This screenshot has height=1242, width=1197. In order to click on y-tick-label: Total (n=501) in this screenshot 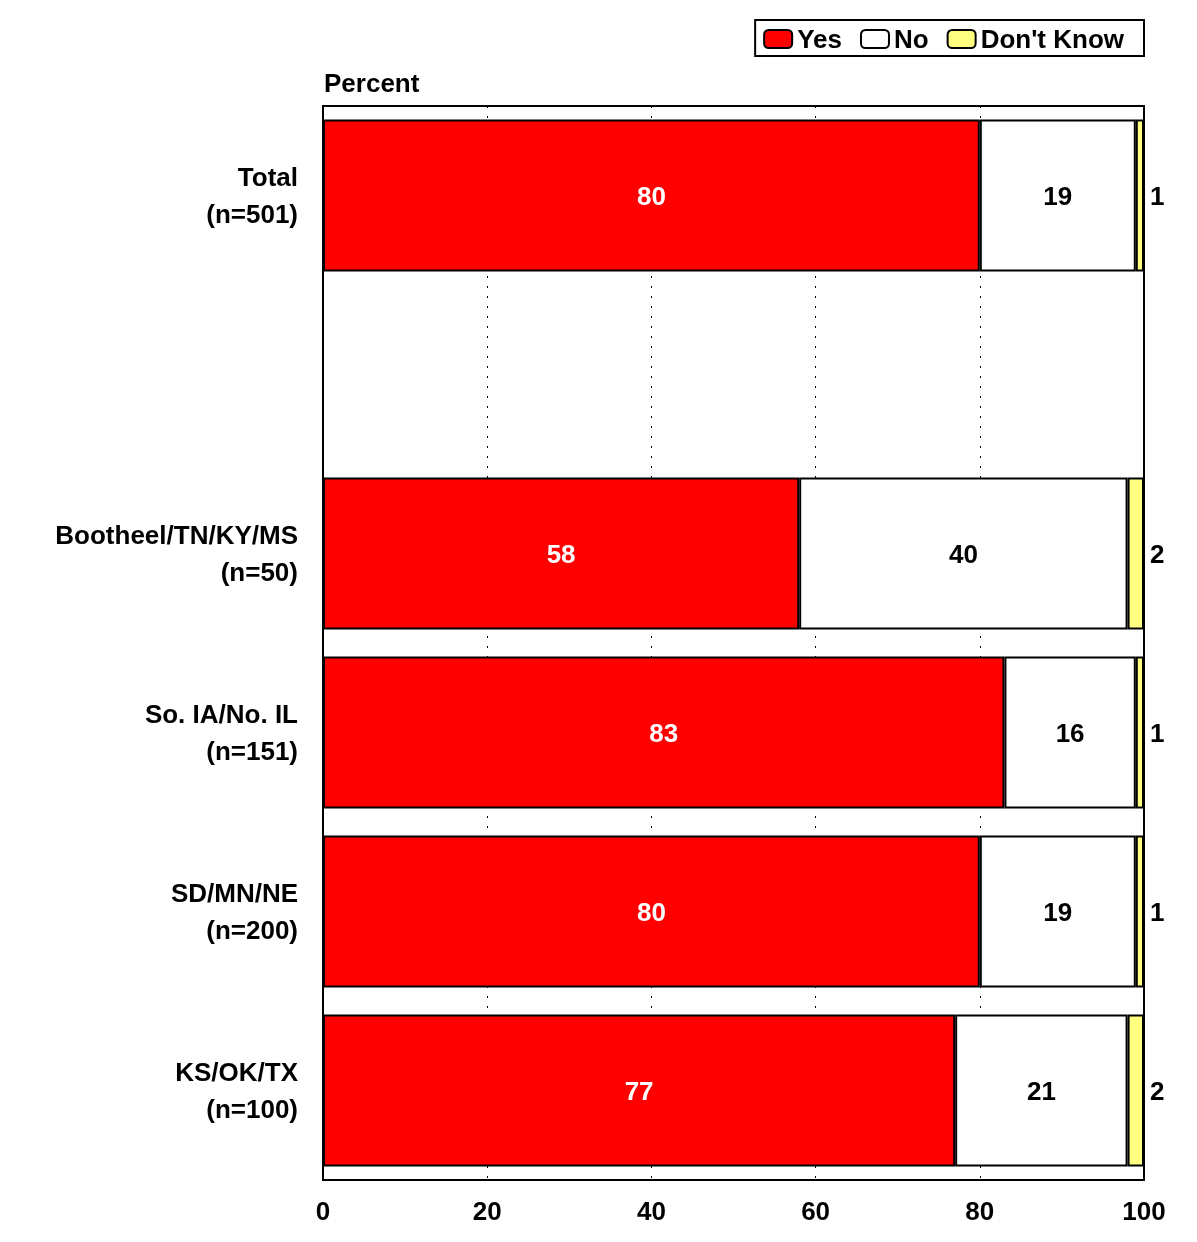, I will do `click(252, 195)`.